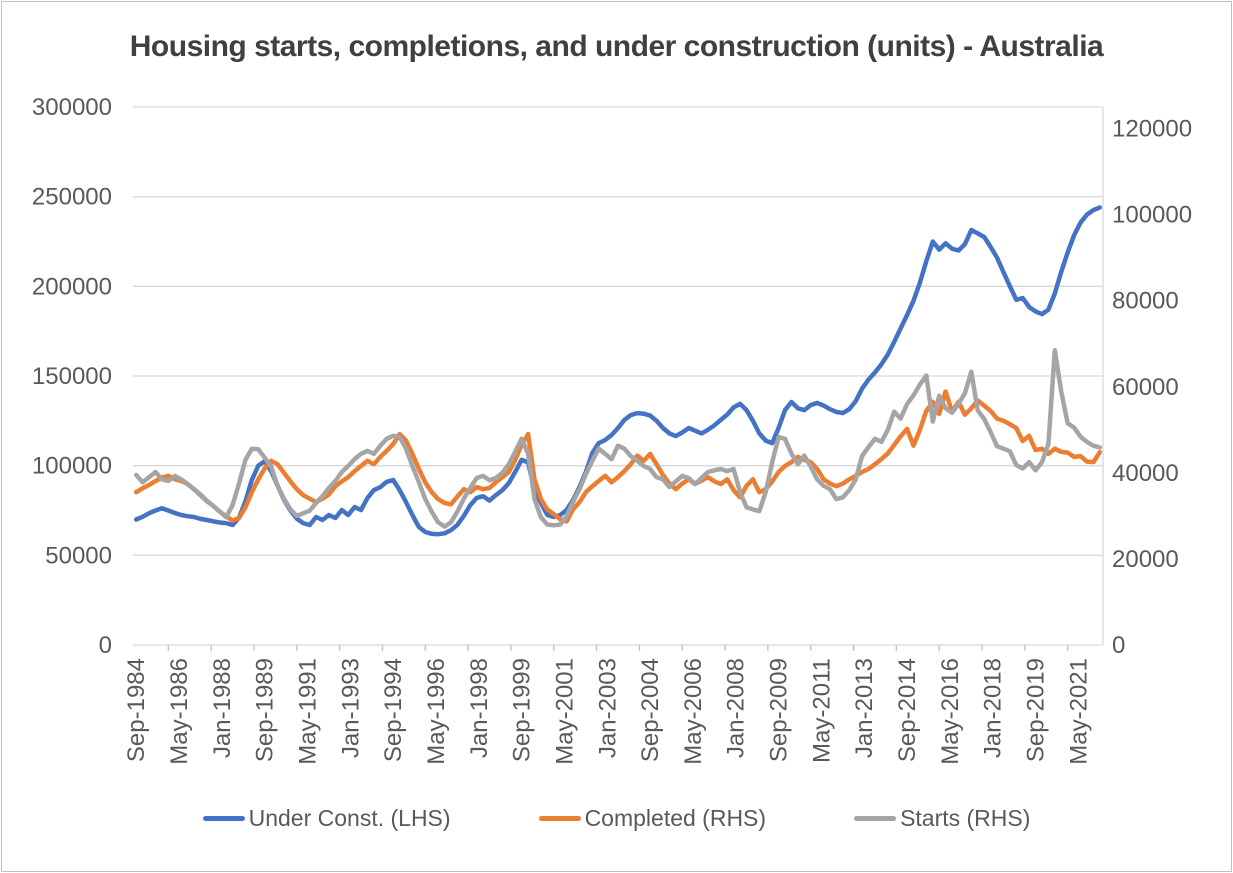 The width and height of the screenshot is (1233, 873). Describe the element at coordinates (179, 711) in the screenshot. I see `x-axis-tick-label: May-1986` at that location.